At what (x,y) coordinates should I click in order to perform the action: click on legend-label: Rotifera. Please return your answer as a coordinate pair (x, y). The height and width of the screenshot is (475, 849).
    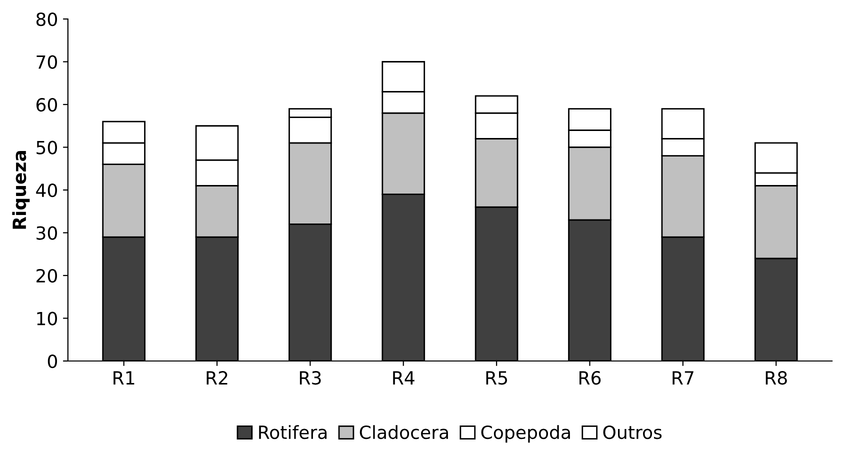
    Looking at the image, I should click on (293, 432).